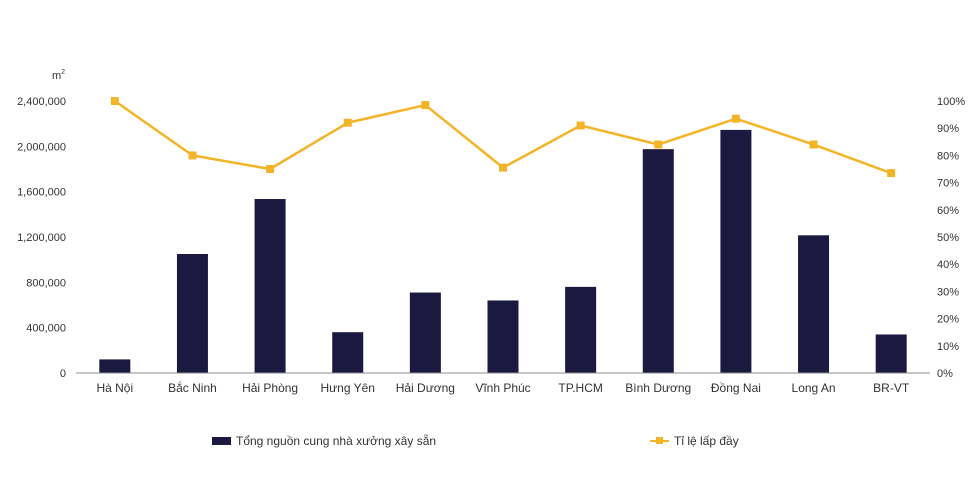 The height and width of the screenshot is (487, 974). I want to click on right-tick-label: 20%, so click(948, 320).